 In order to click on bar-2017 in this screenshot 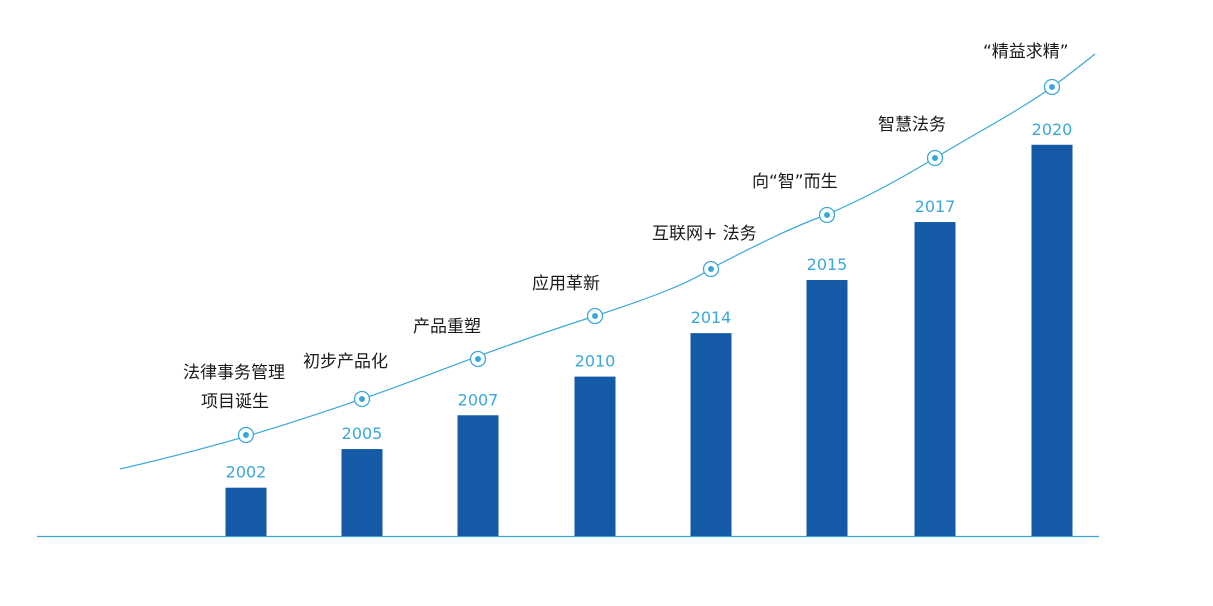, I will do `click(935, 379)`.